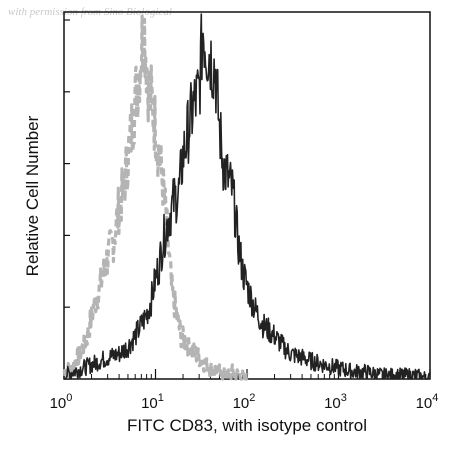  I want to click on x-tick-label: 10², so click(244, 402).